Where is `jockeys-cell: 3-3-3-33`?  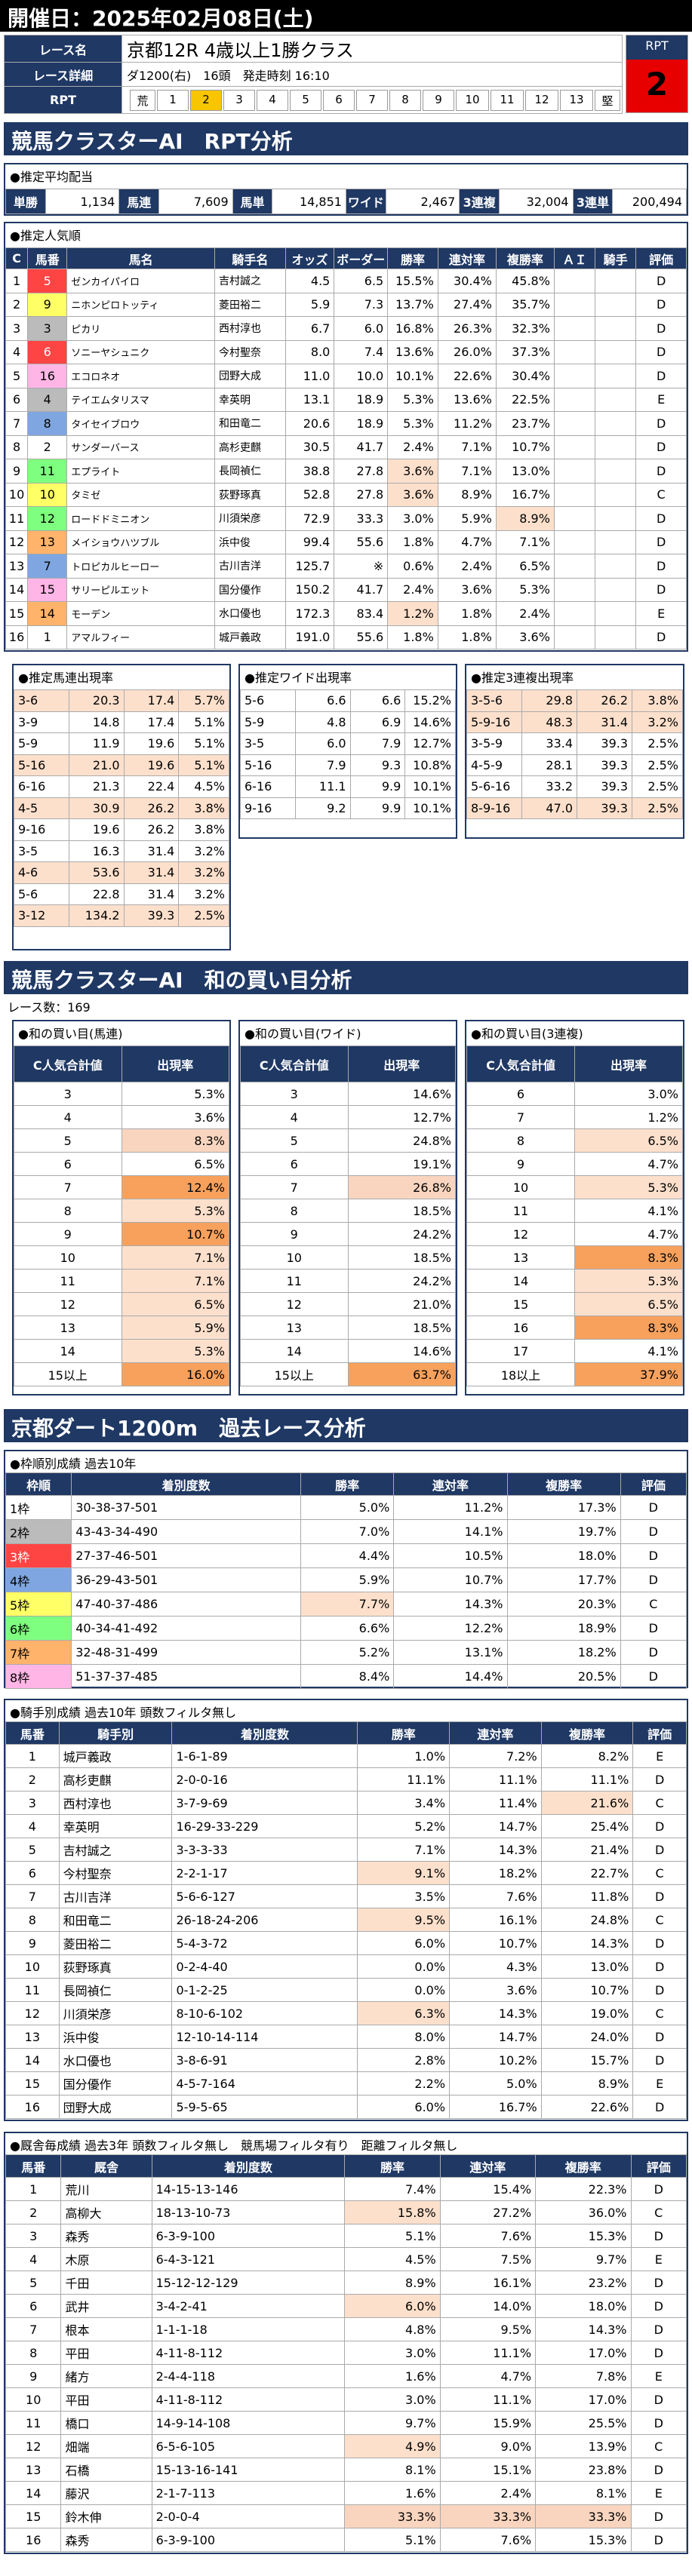 jockeys-cell: 3-3-3-33 is located at coordinates (264, 1850).